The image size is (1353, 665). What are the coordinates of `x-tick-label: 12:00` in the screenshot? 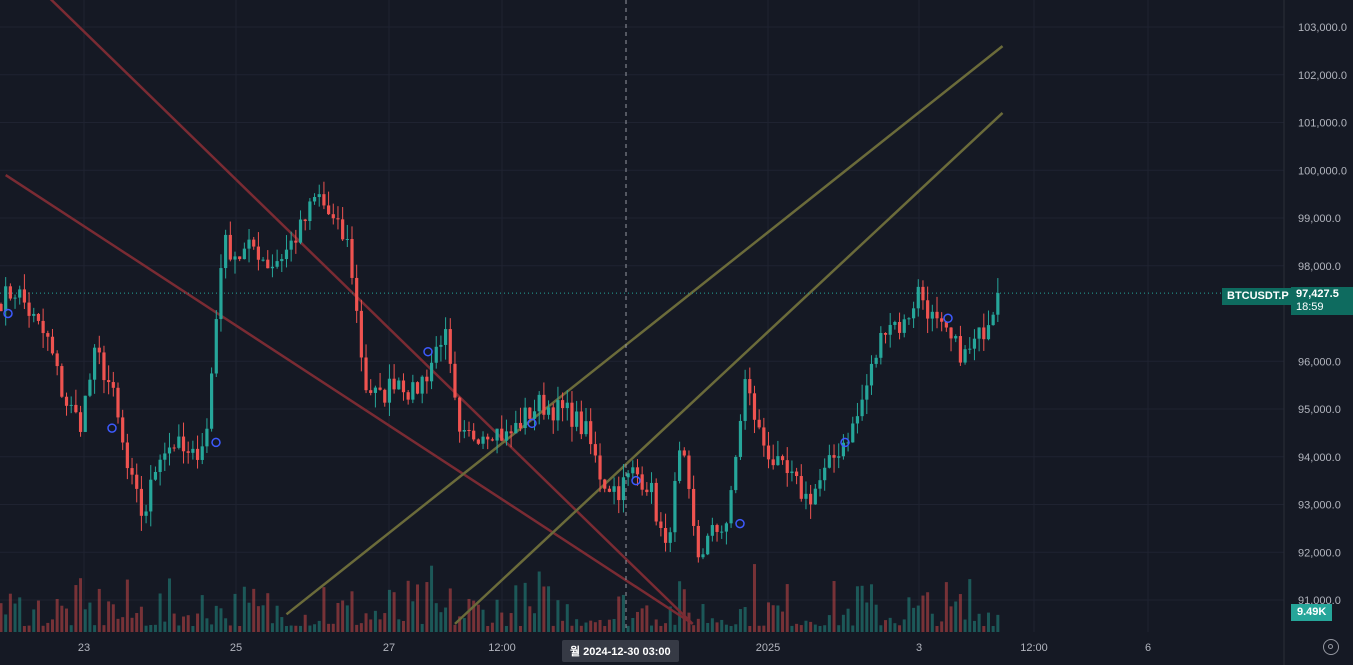 It's located at (1034, 648).